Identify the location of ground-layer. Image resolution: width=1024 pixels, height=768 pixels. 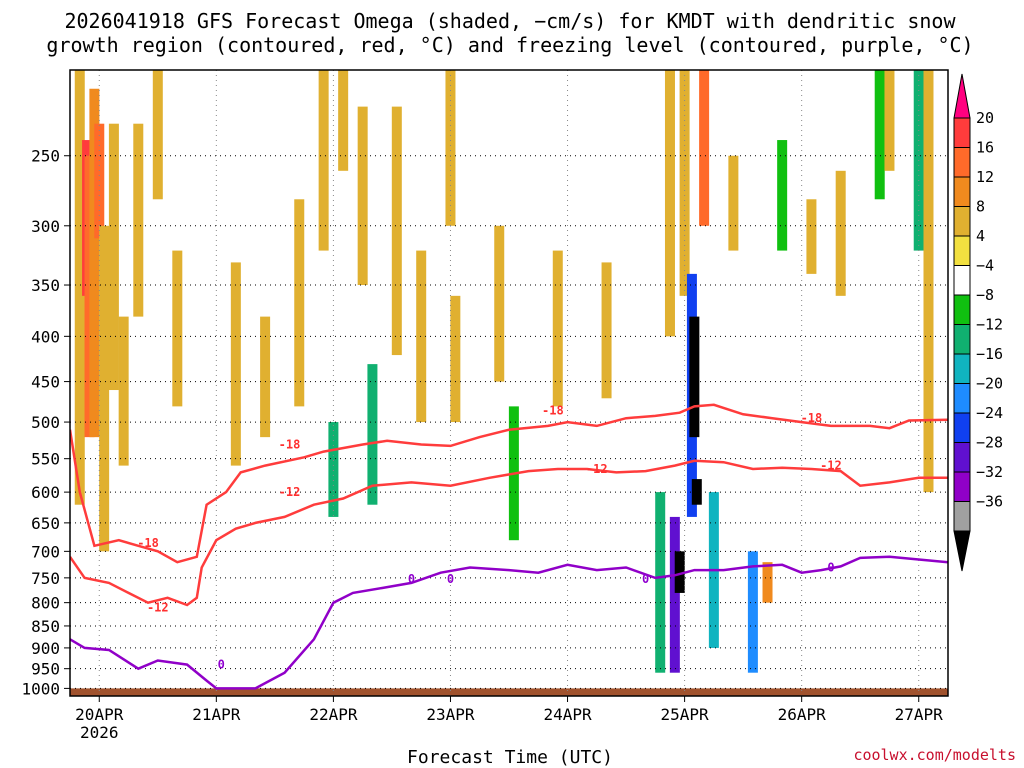
(509, 692).